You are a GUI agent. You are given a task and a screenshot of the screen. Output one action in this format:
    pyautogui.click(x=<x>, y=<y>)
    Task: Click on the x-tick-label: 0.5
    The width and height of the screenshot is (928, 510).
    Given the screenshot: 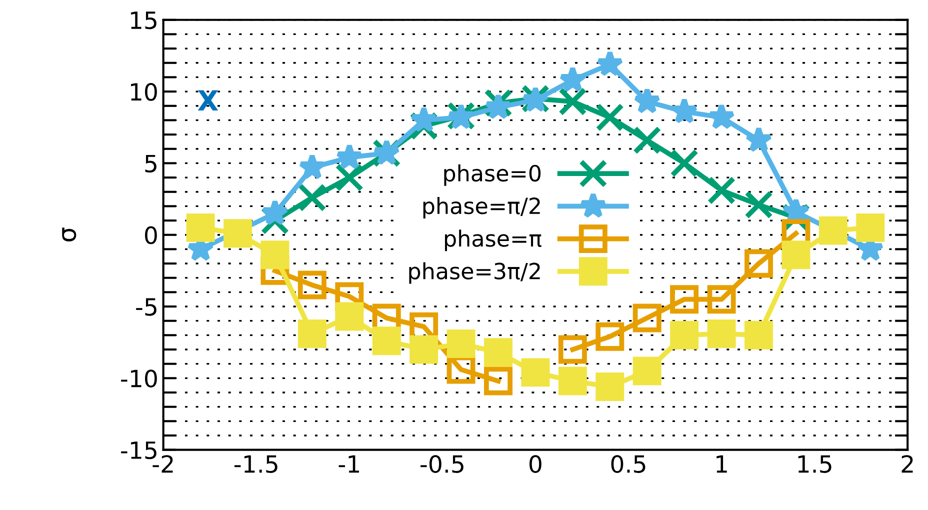 What is the action you would take?
    pyautogui.click(x=628, y=464)
    